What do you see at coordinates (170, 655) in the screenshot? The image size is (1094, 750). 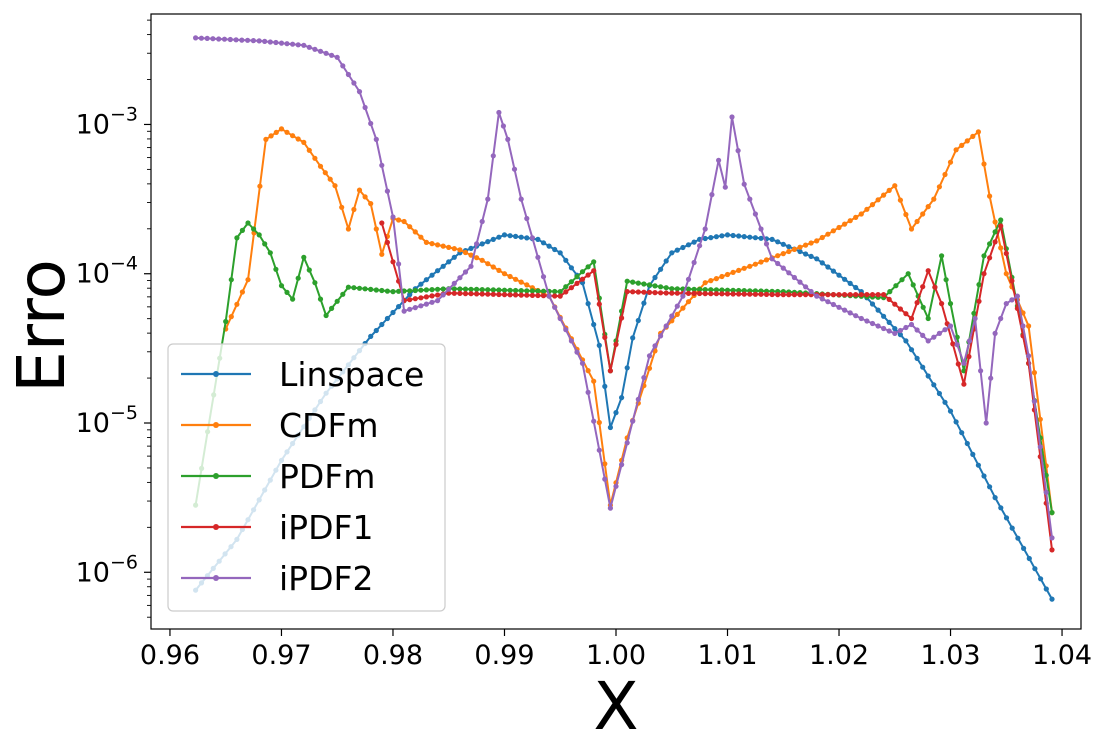 I see `x-tick-label: 0.96` at bounding box center [170, 655].